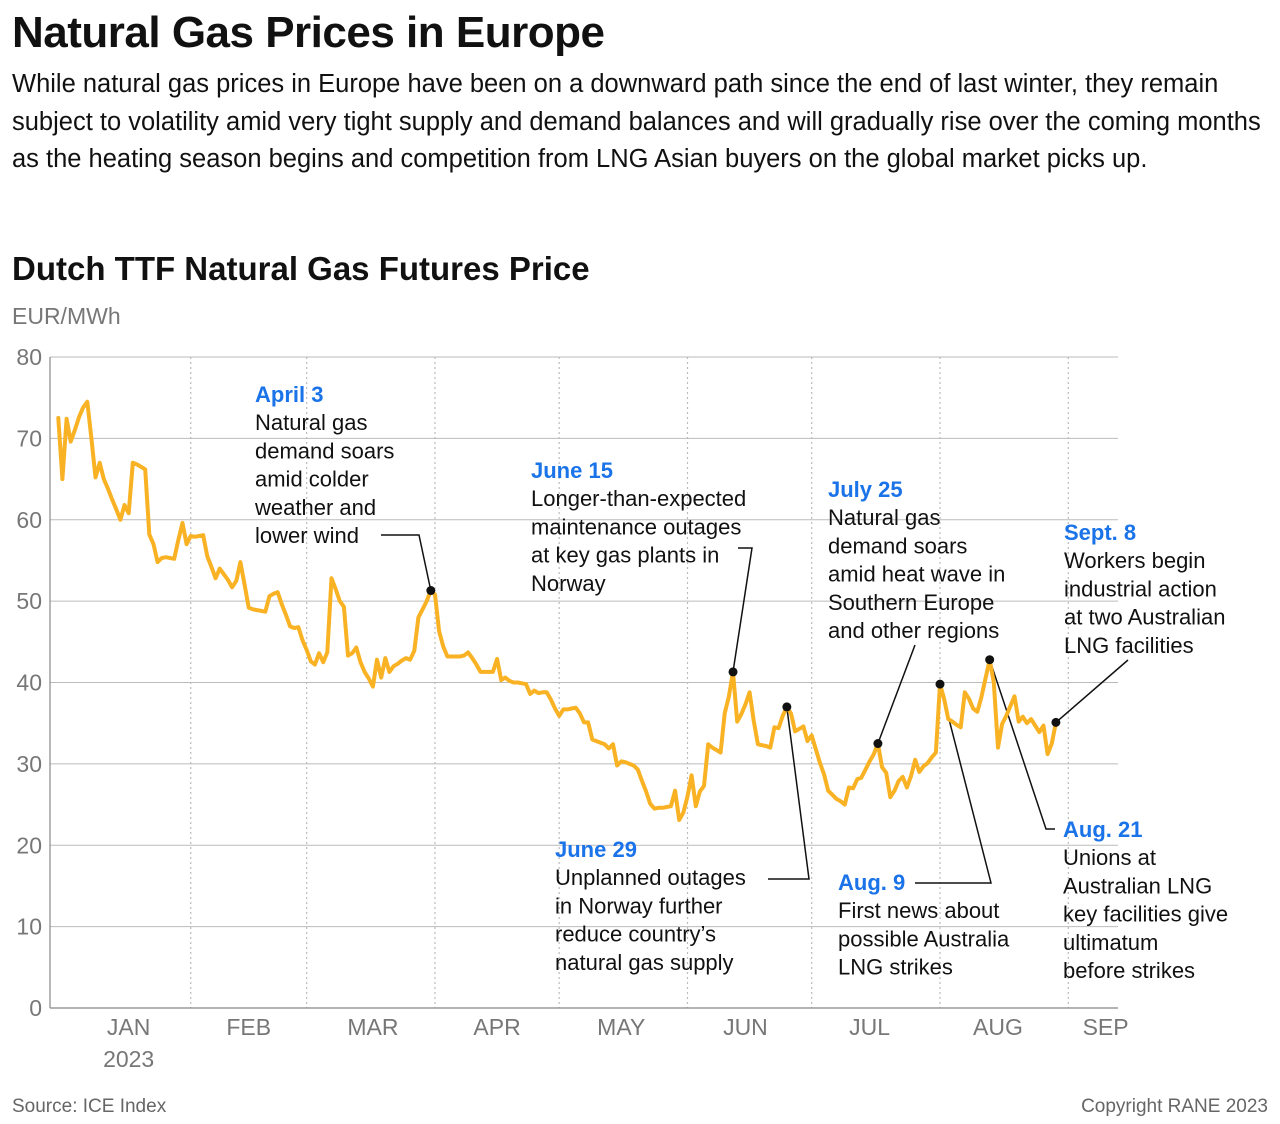 The height and width of the screenshot is (1124, 1280). Describe the element at coordinates (865, 489) in the screenshot. I see `annotation-date: July 25` at that location.